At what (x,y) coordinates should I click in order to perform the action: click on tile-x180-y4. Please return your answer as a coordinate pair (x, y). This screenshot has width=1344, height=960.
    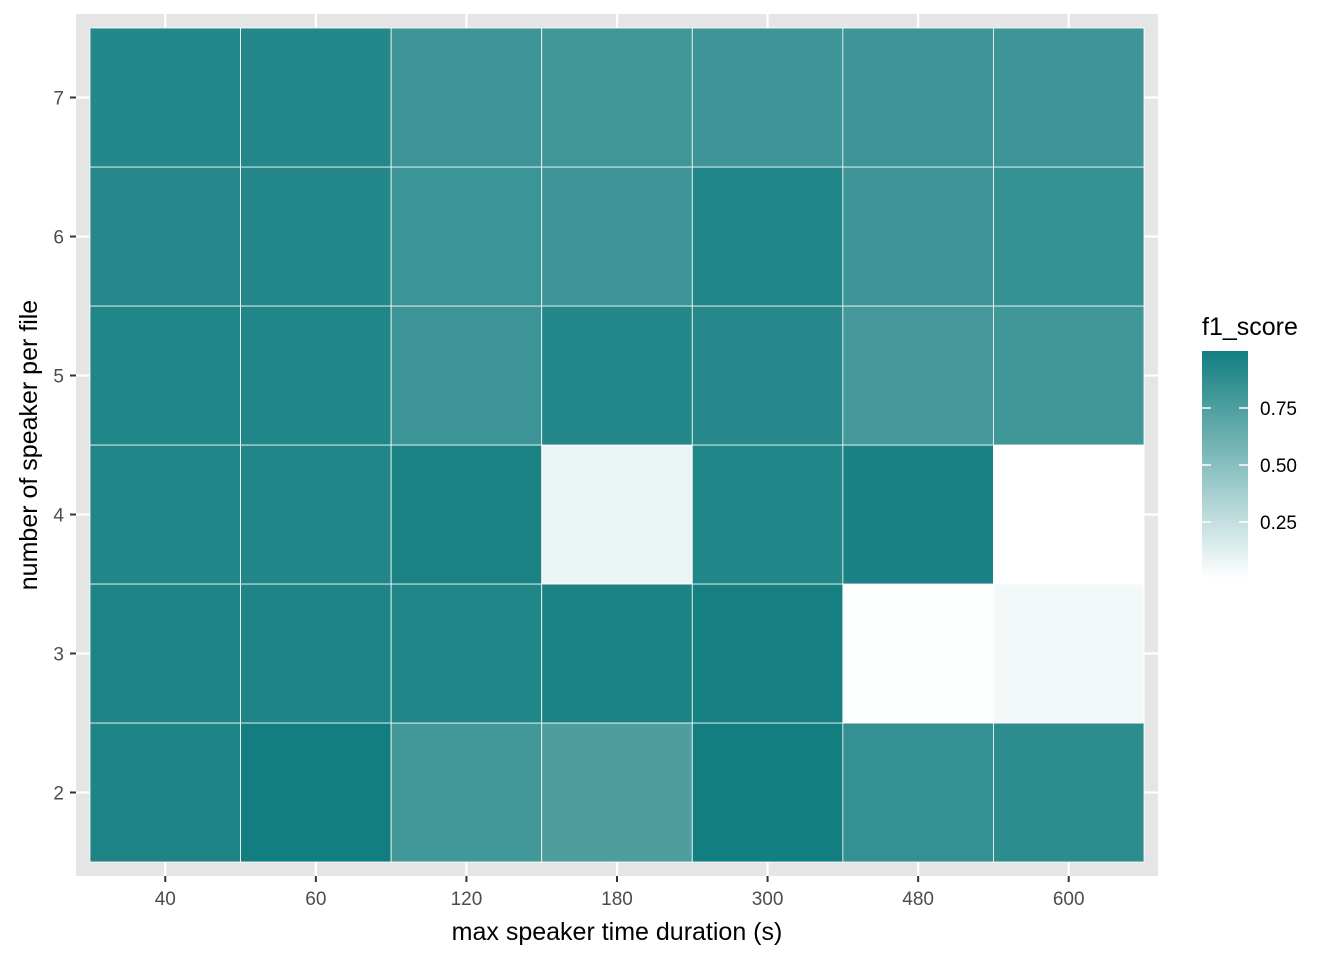
    Looking at the image, I should click on (617, 514).